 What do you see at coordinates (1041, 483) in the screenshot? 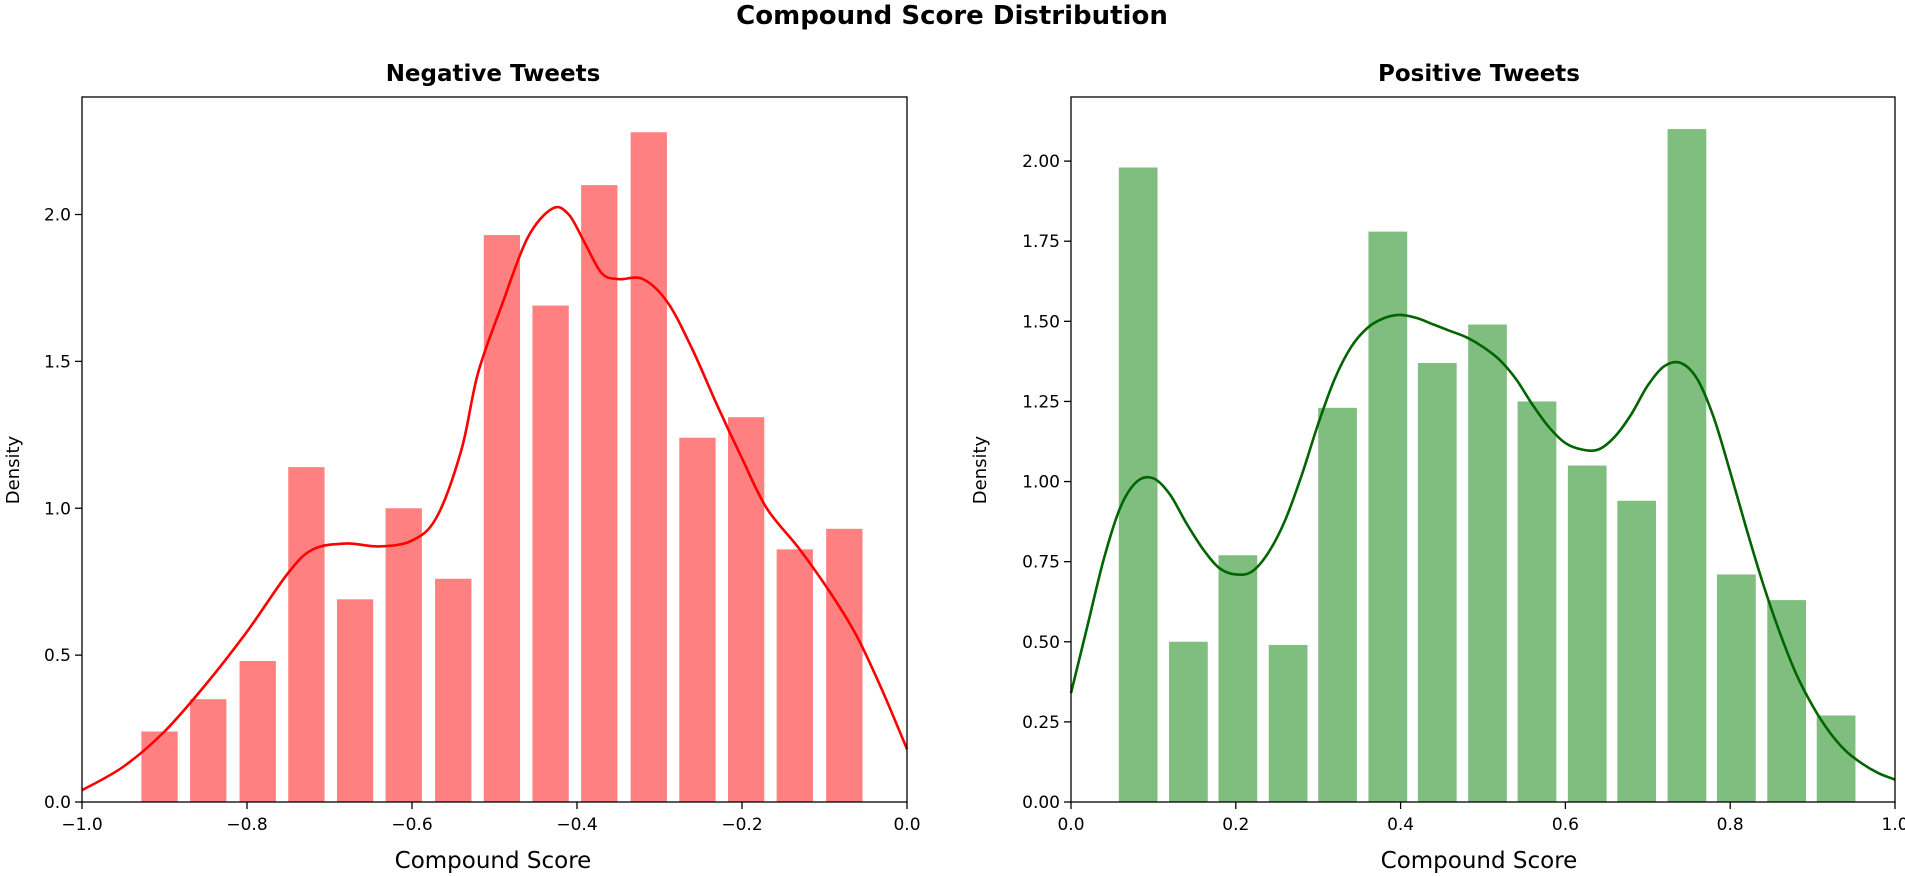
I see `y-tick-label: 1.00` at bounding box center [1041, 483].